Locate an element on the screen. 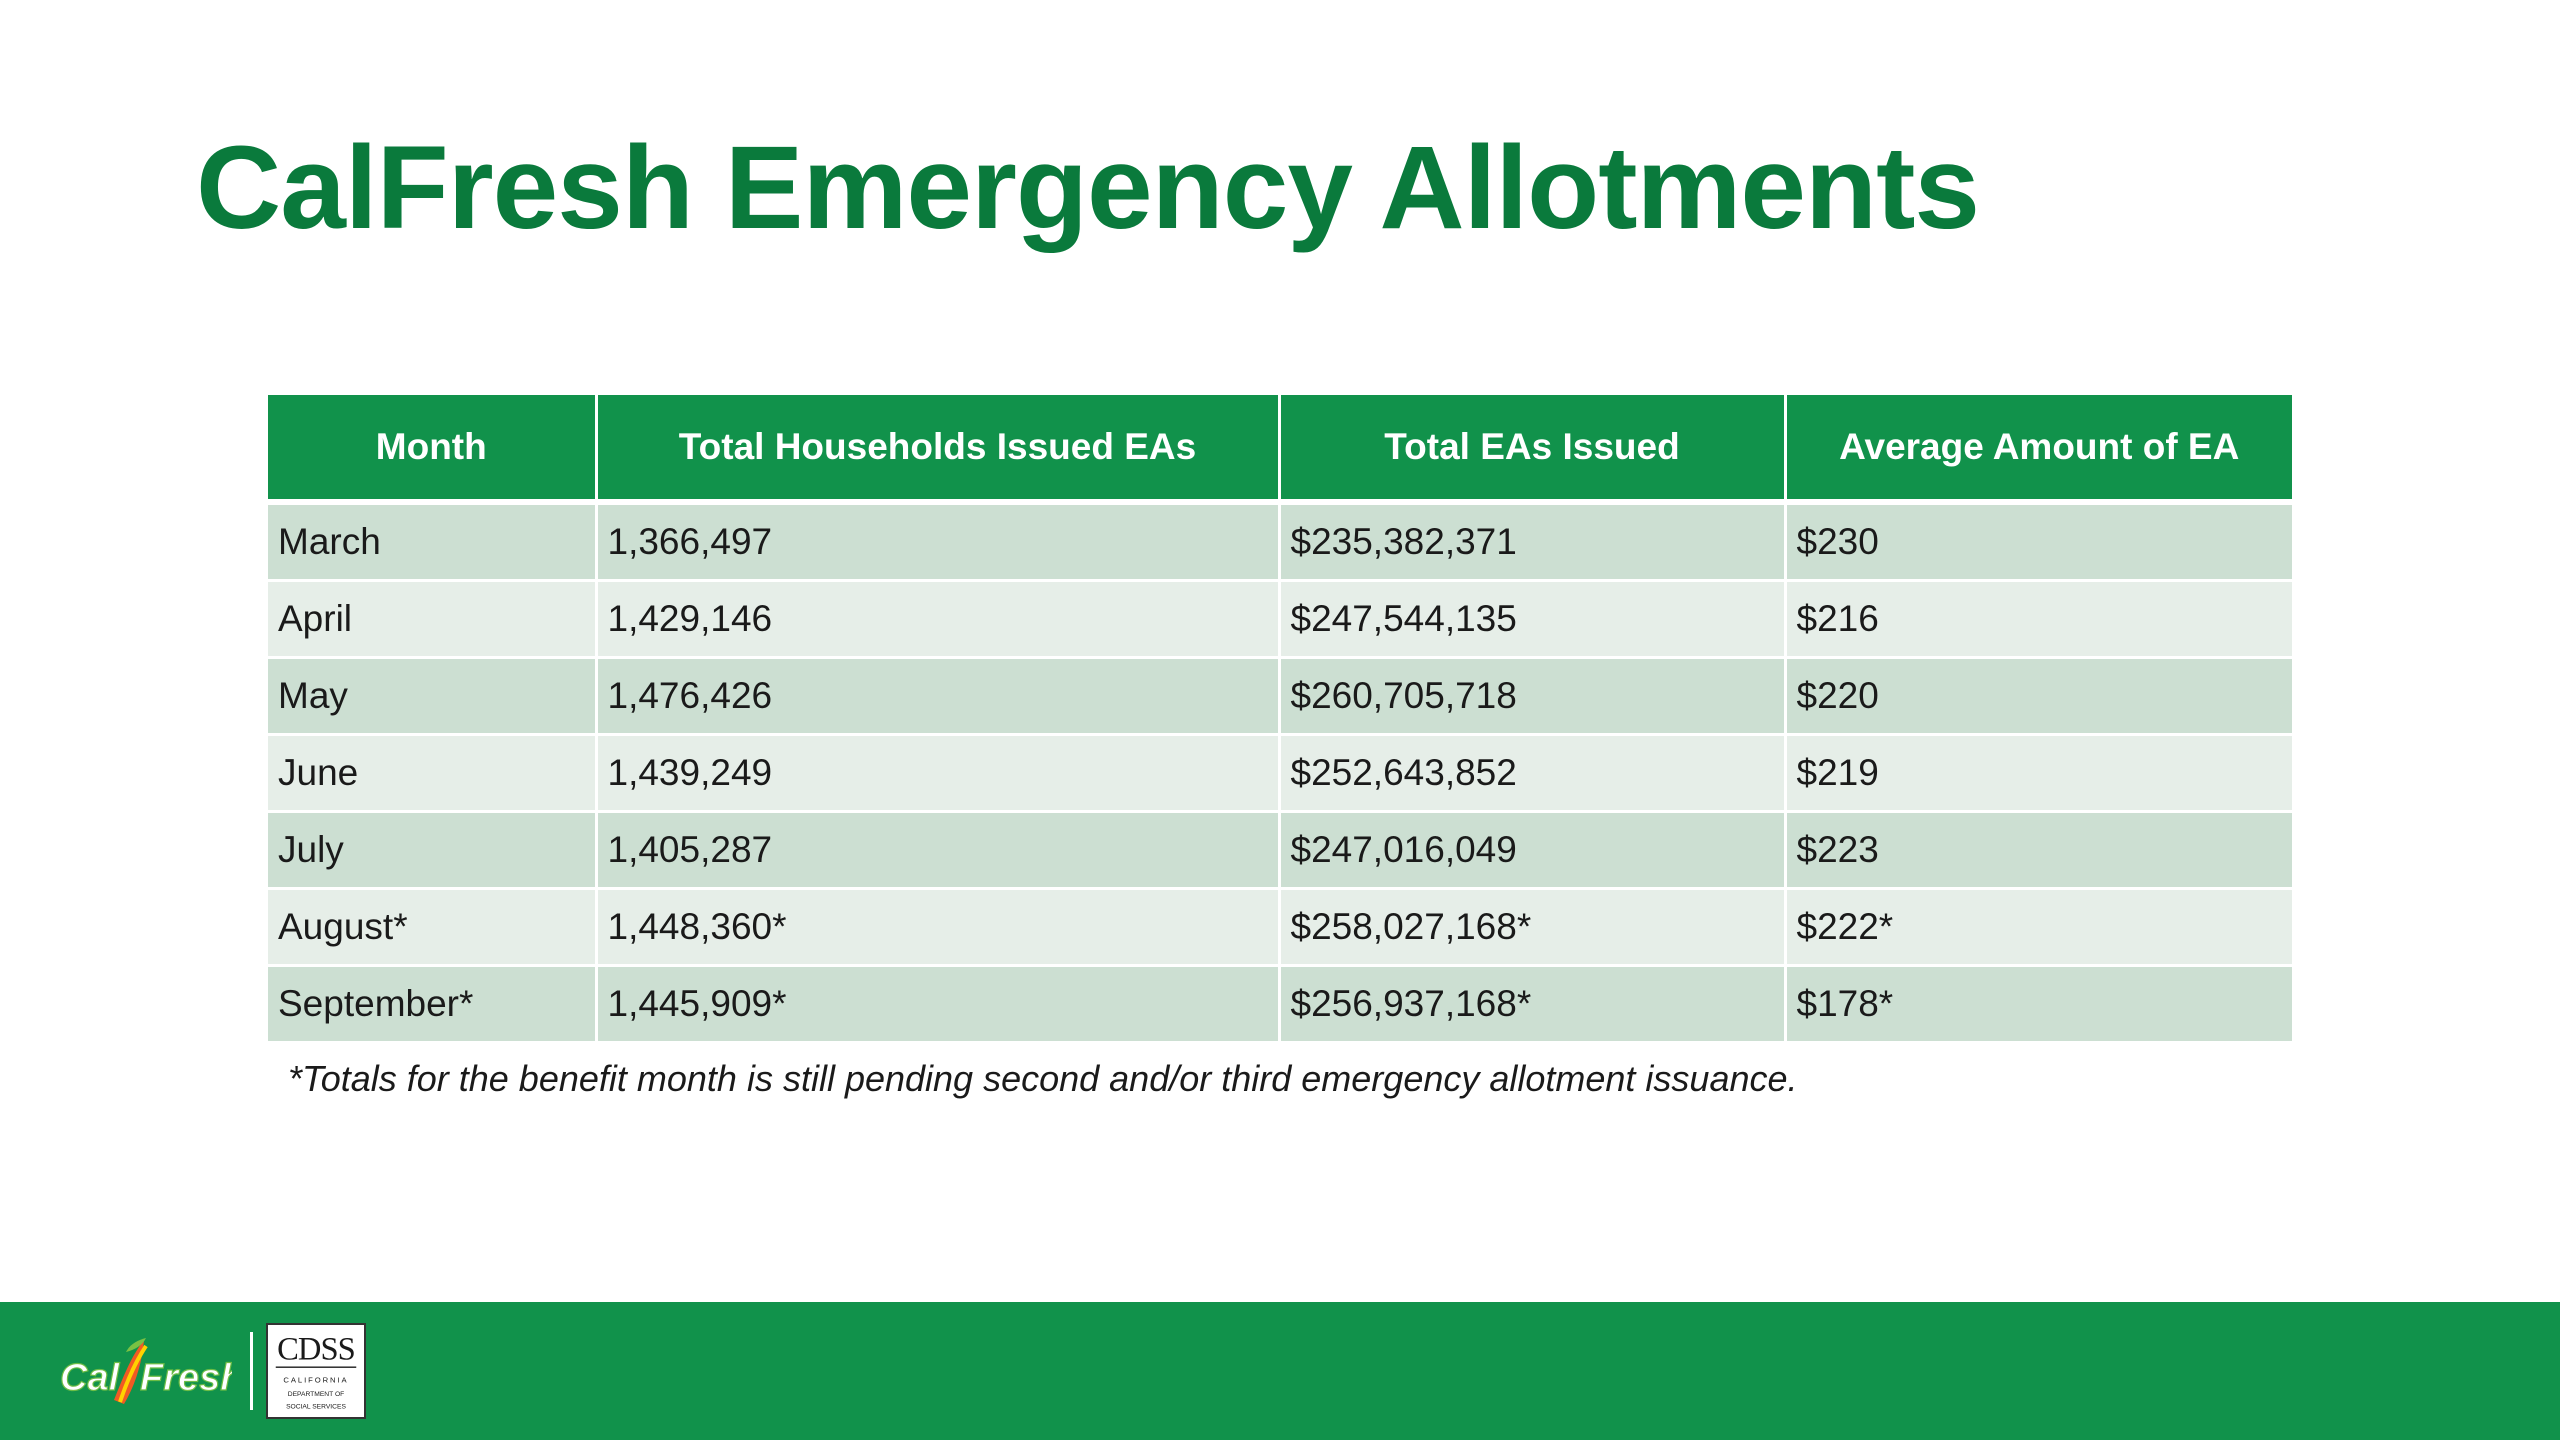 The height and width of the screenshot is (1440, 2560). cell-households: 1,429,146 is located at coordinates (937, 619).